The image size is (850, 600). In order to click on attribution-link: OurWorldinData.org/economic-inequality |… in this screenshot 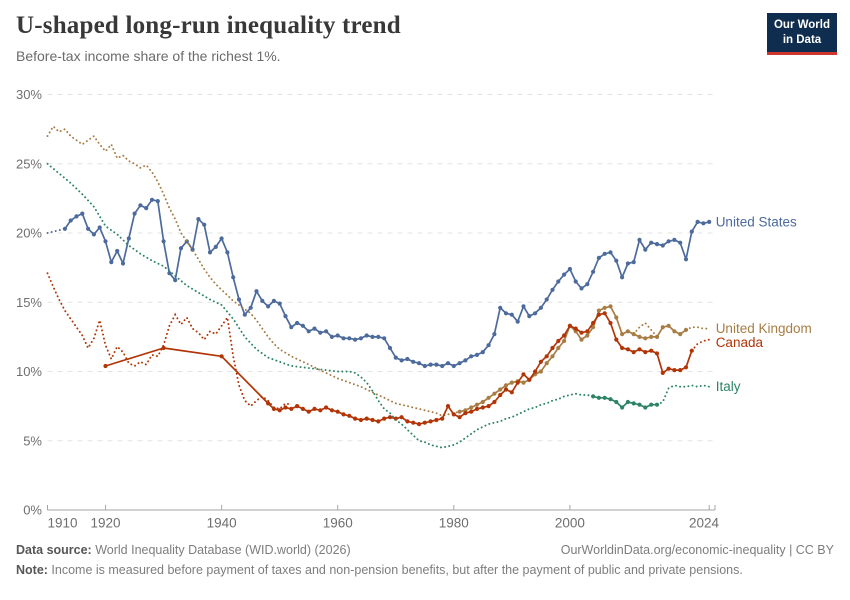, I will do `click(697, 550)`.